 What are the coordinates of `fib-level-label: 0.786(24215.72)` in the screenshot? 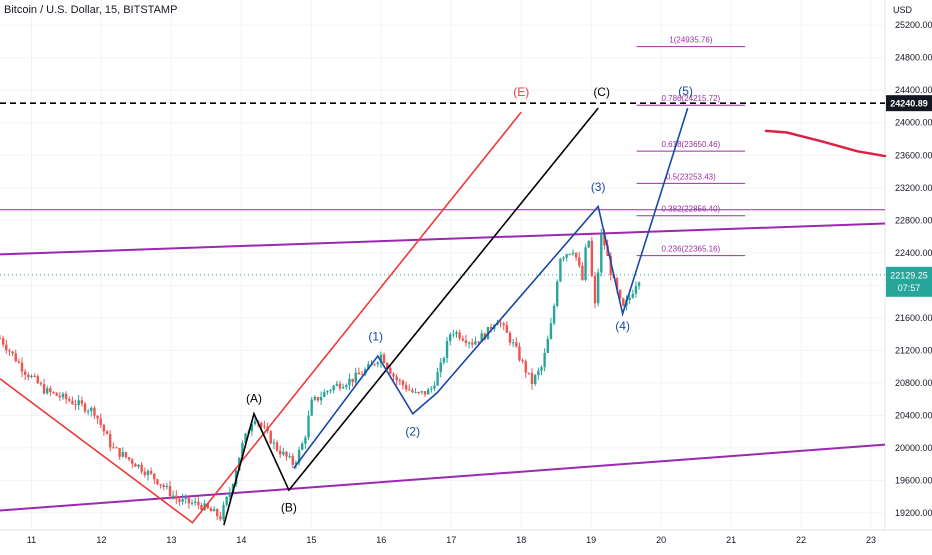 It's located at (691, 98).